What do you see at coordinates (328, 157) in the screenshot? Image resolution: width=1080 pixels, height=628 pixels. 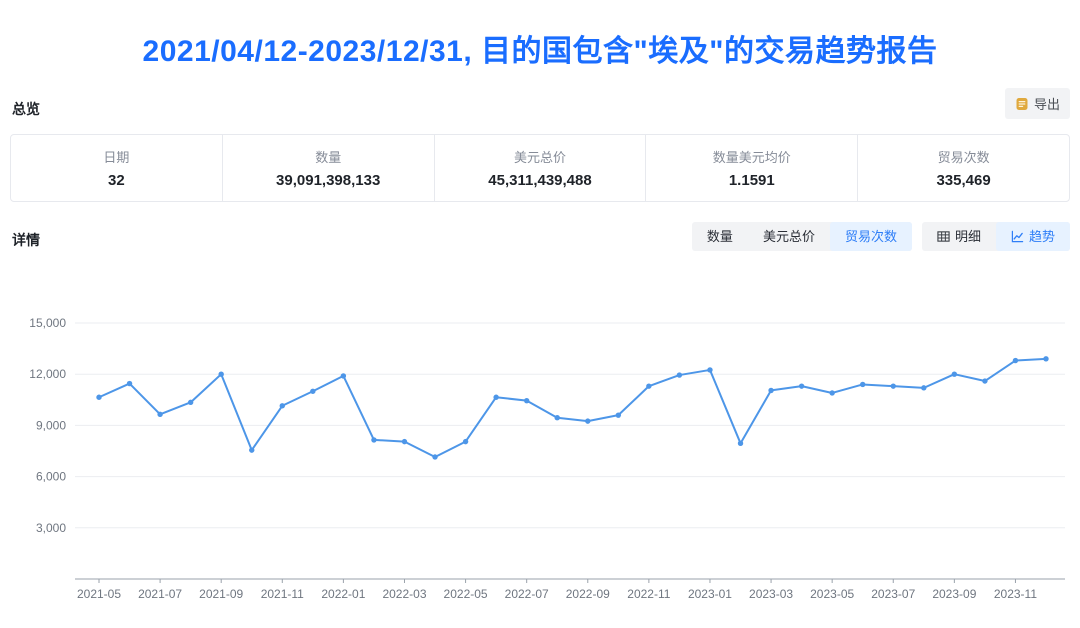 I see `stat-label: 数量` at bounding box center [328, 157].